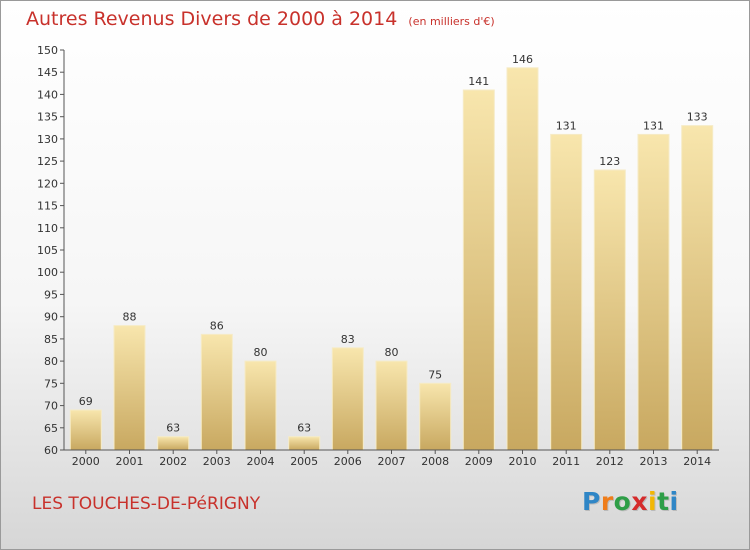 This screenshot has width=750, height=550. Describe the element at coordinates (86, 401) in the screenshot. I see `bar-value-label-2000: 69` at that location.